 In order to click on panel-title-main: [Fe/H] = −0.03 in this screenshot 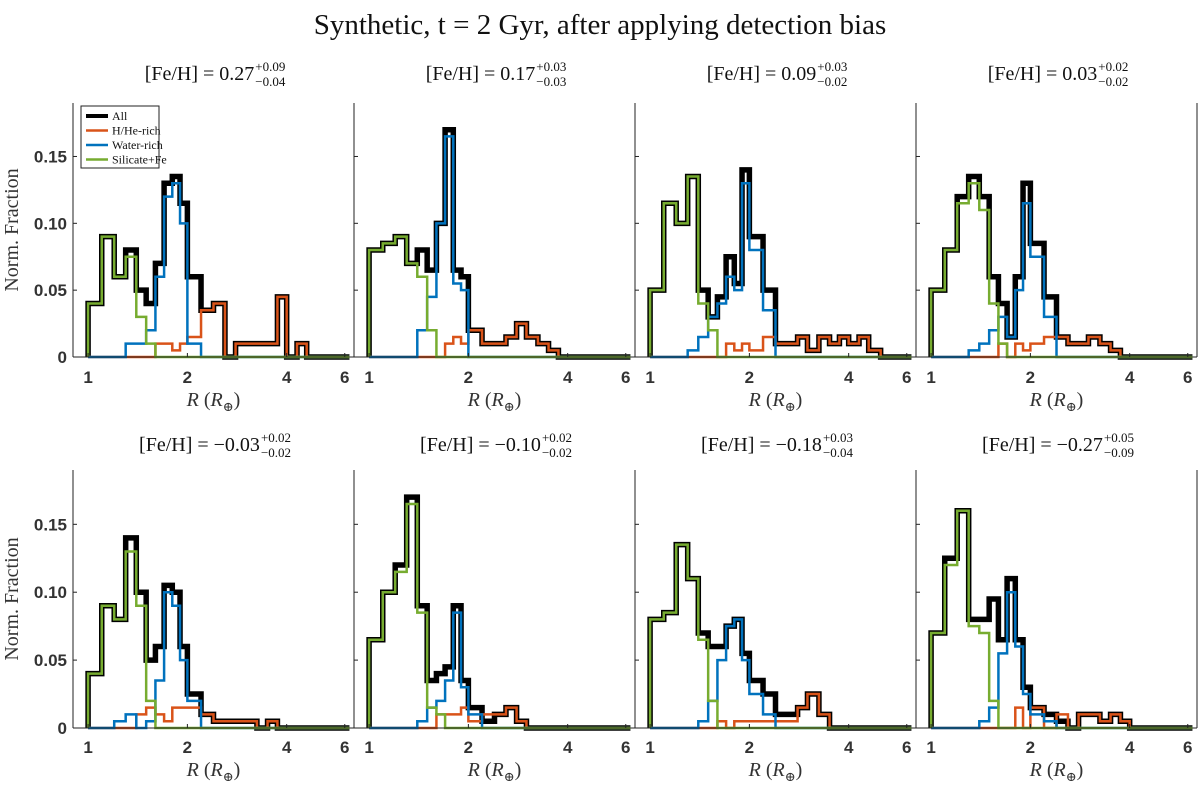, I will do `click(199, 445)`.